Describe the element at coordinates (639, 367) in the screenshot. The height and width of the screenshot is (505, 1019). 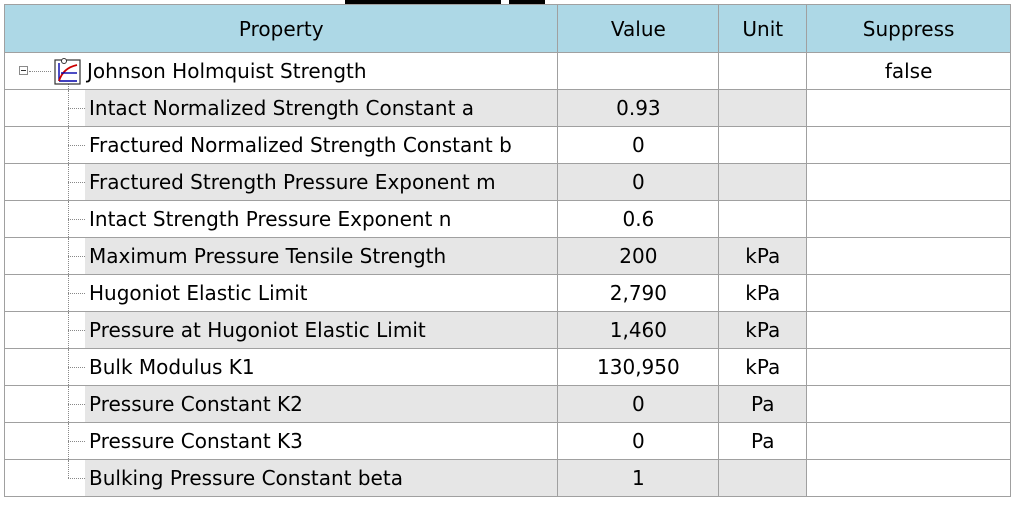
I see `property-value-cell: 130,950` at that location.